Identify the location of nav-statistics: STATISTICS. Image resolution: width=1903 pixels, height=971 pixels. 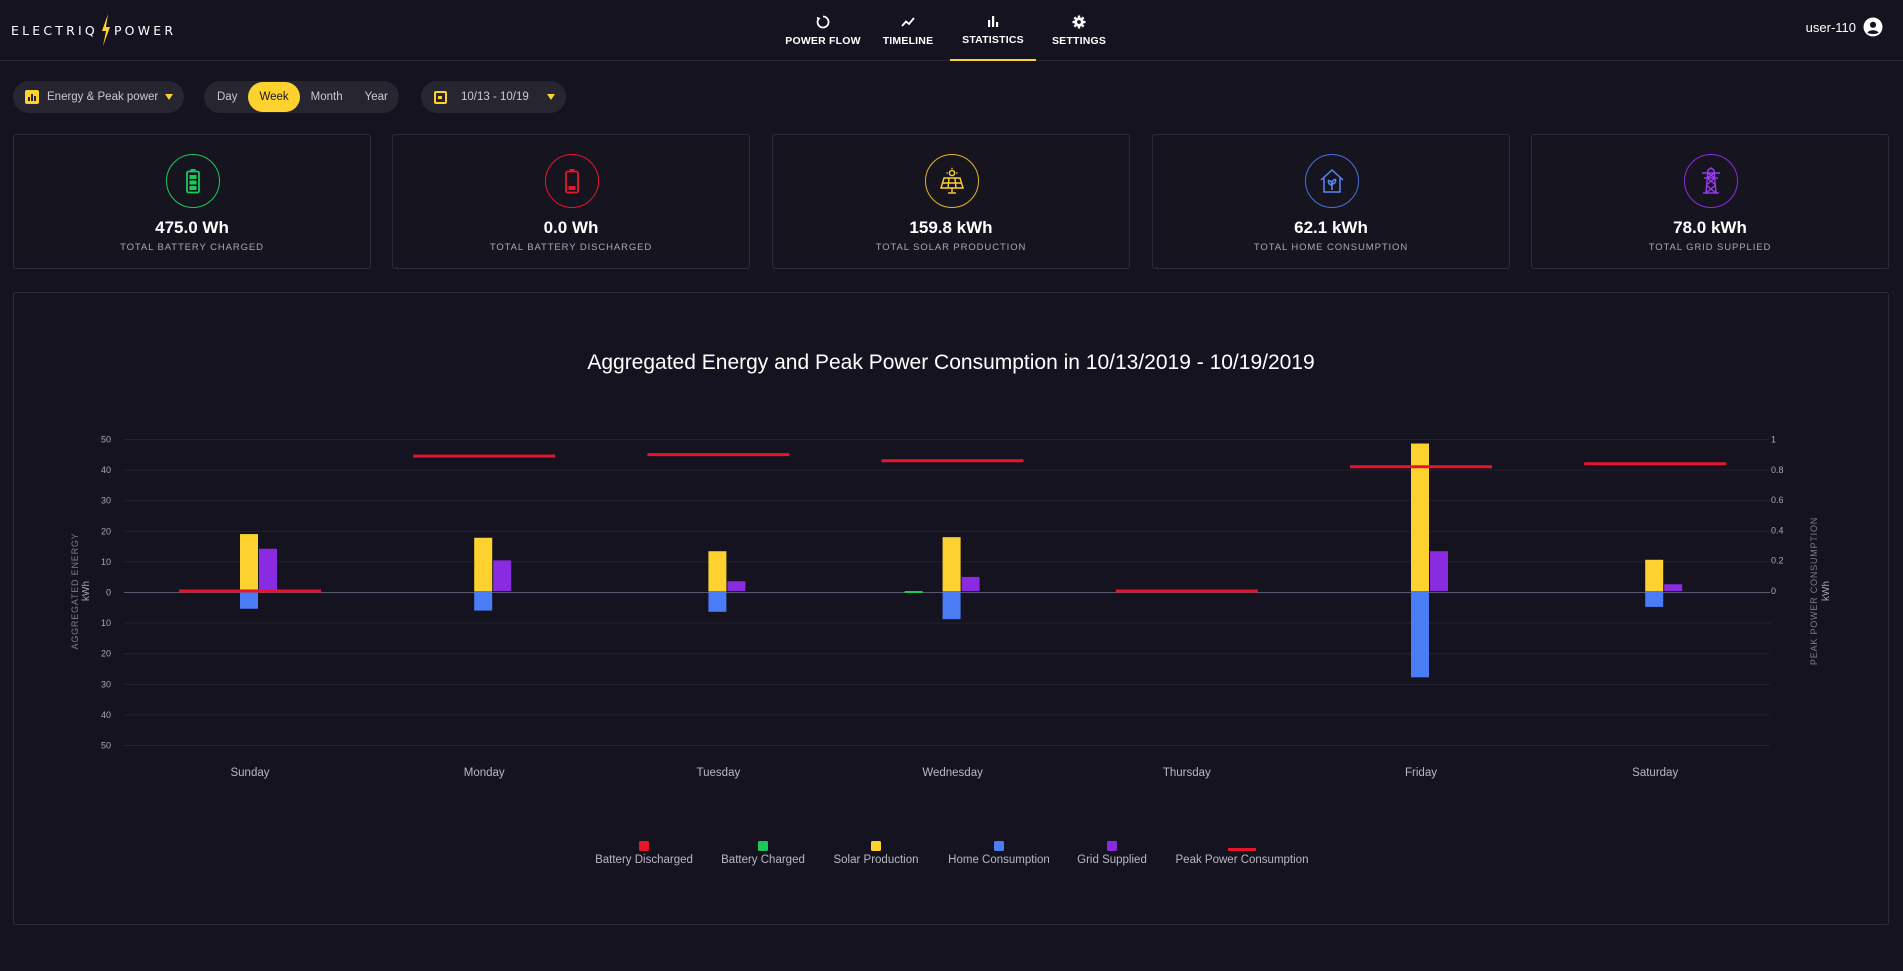
(993, 30).